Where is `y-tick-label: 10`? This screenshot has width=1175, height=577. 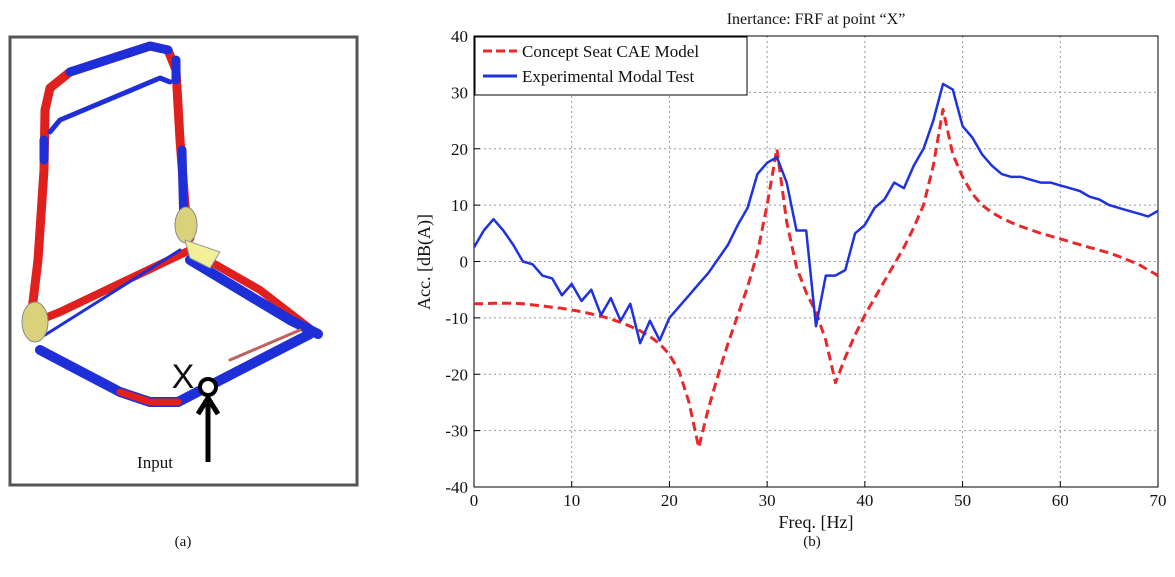
y-tick-label: 10 is located at coordinates (459, 205).